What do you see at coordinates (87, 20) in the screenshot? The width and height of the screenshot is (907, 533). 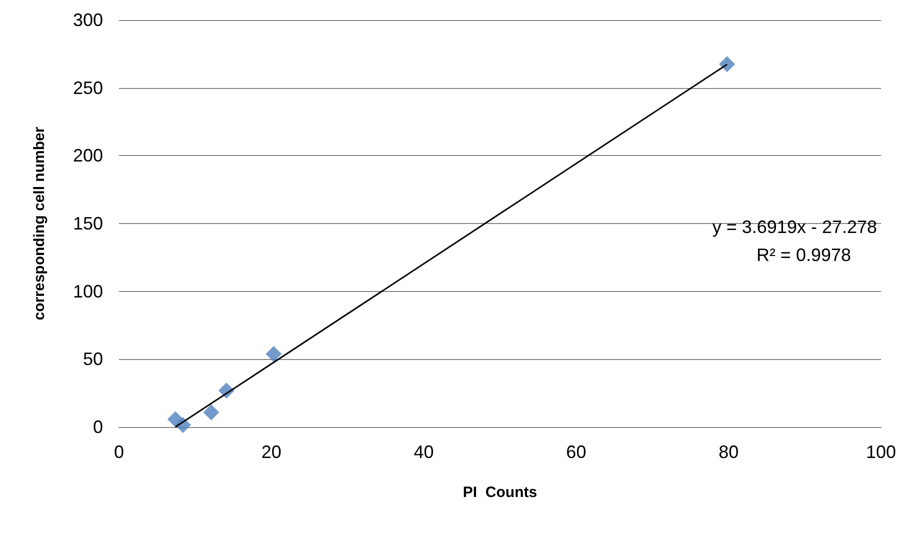 I see `y-tick-label: 300` at bounding box center [87, 20].